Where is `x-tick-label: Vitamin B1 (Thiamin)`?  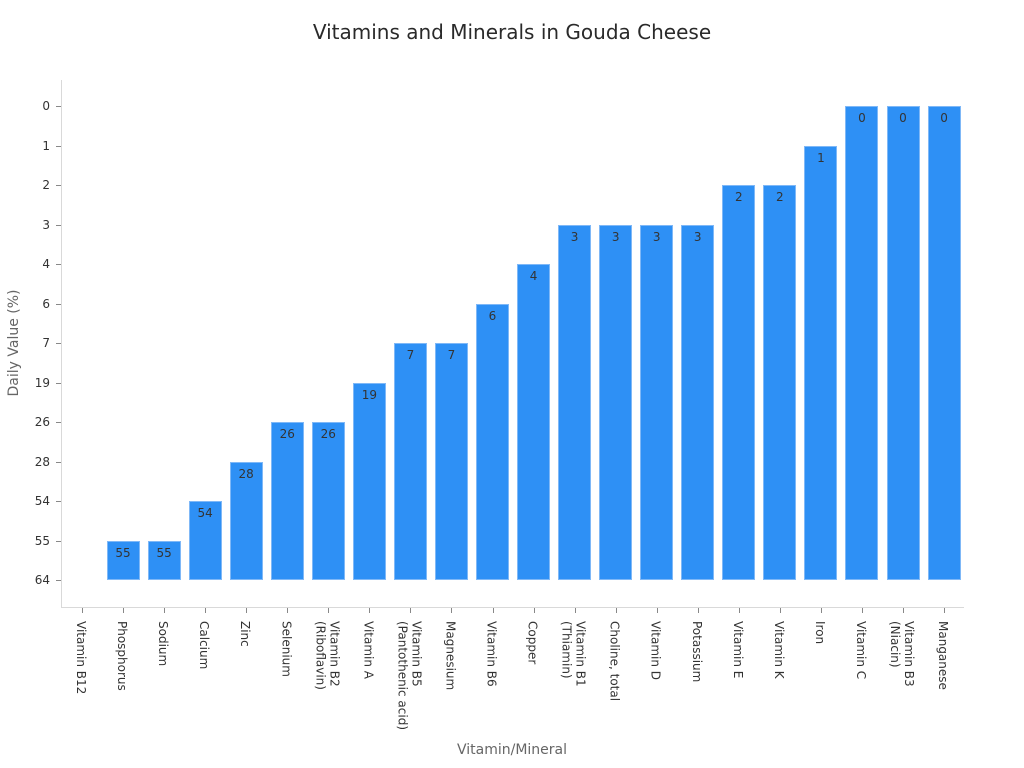 x-tick-label: Vitamin B1 (Thiamin) is located at coordinates (573, 654).